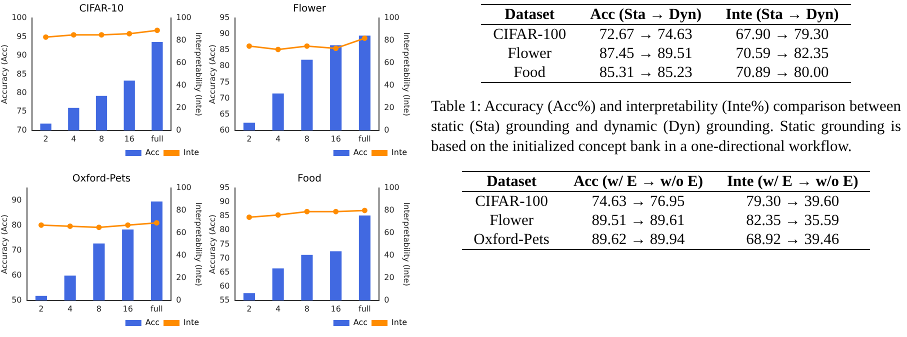 Image resolution: width=907 pixels, height=337 pixels. I want to click on text: Acc (Sta → Dyn), so click(646, 14).